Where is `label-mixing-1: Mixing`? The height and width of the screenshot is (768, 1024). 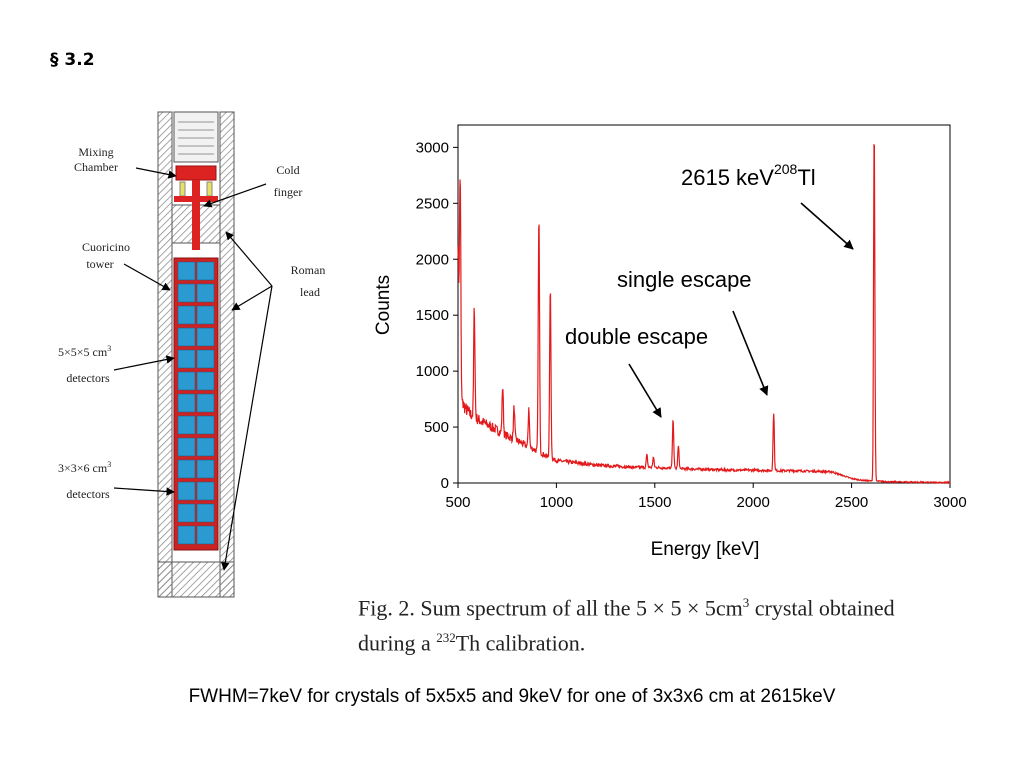 label-mixing-1: Mixing is located at coordinates (95, 152).